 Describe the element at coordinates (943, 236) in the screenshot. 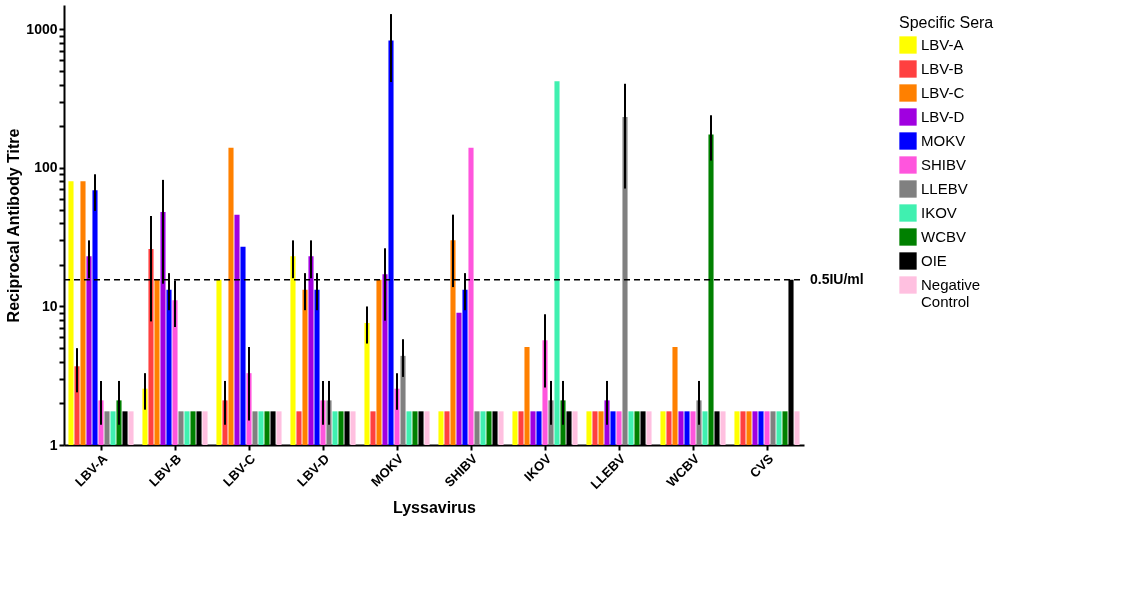

I see `legend-label: WCBV` at that location.